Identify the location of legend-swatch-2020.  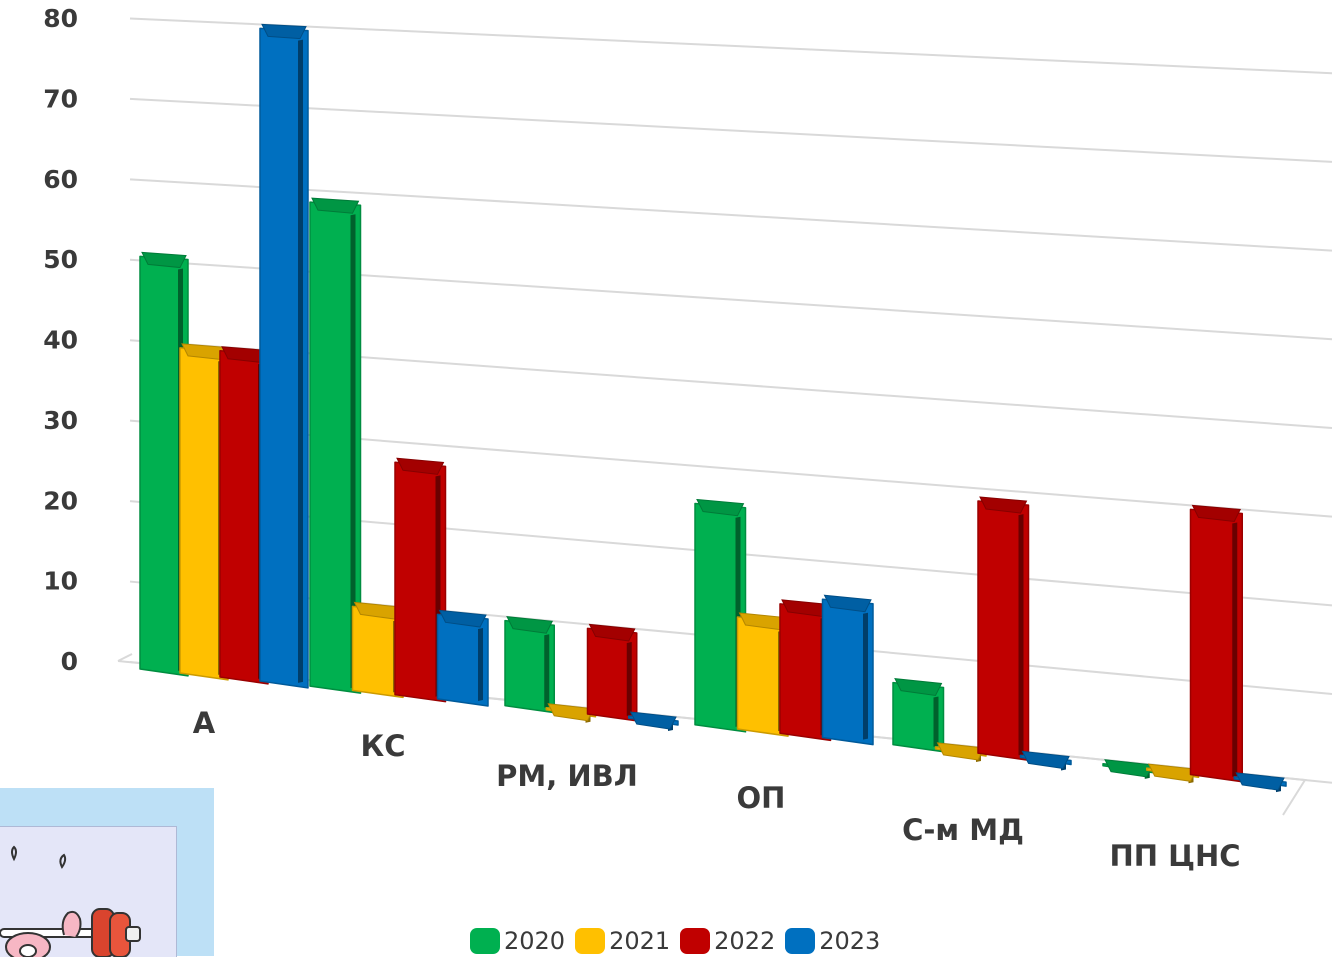
(485, 941).